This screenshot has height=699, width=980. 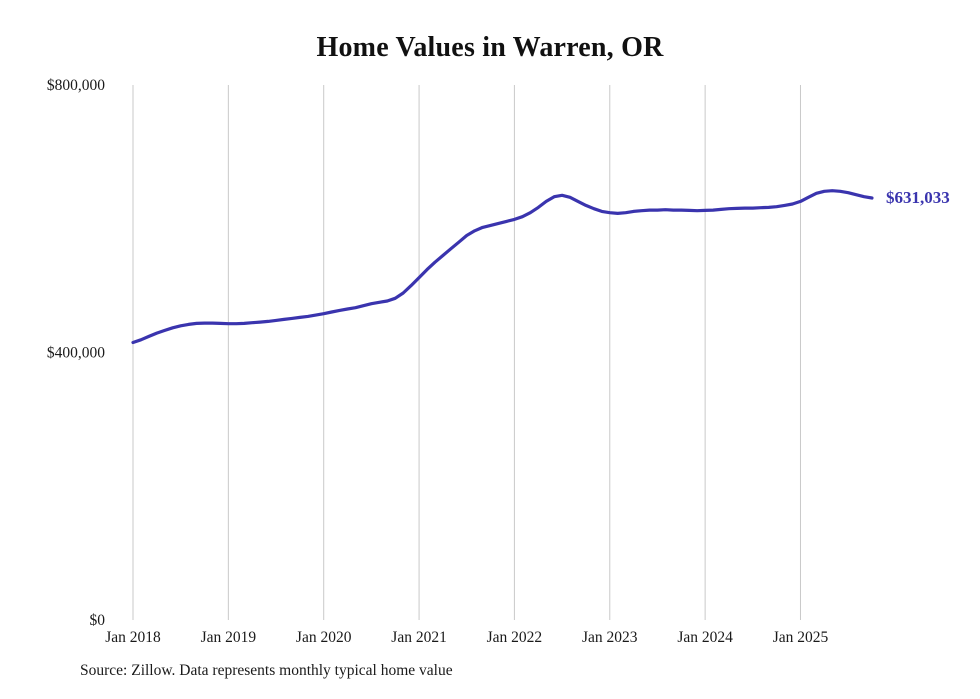 I want to click on x-axis-tick-label: Jan 2024, so click(x=705, y=637).